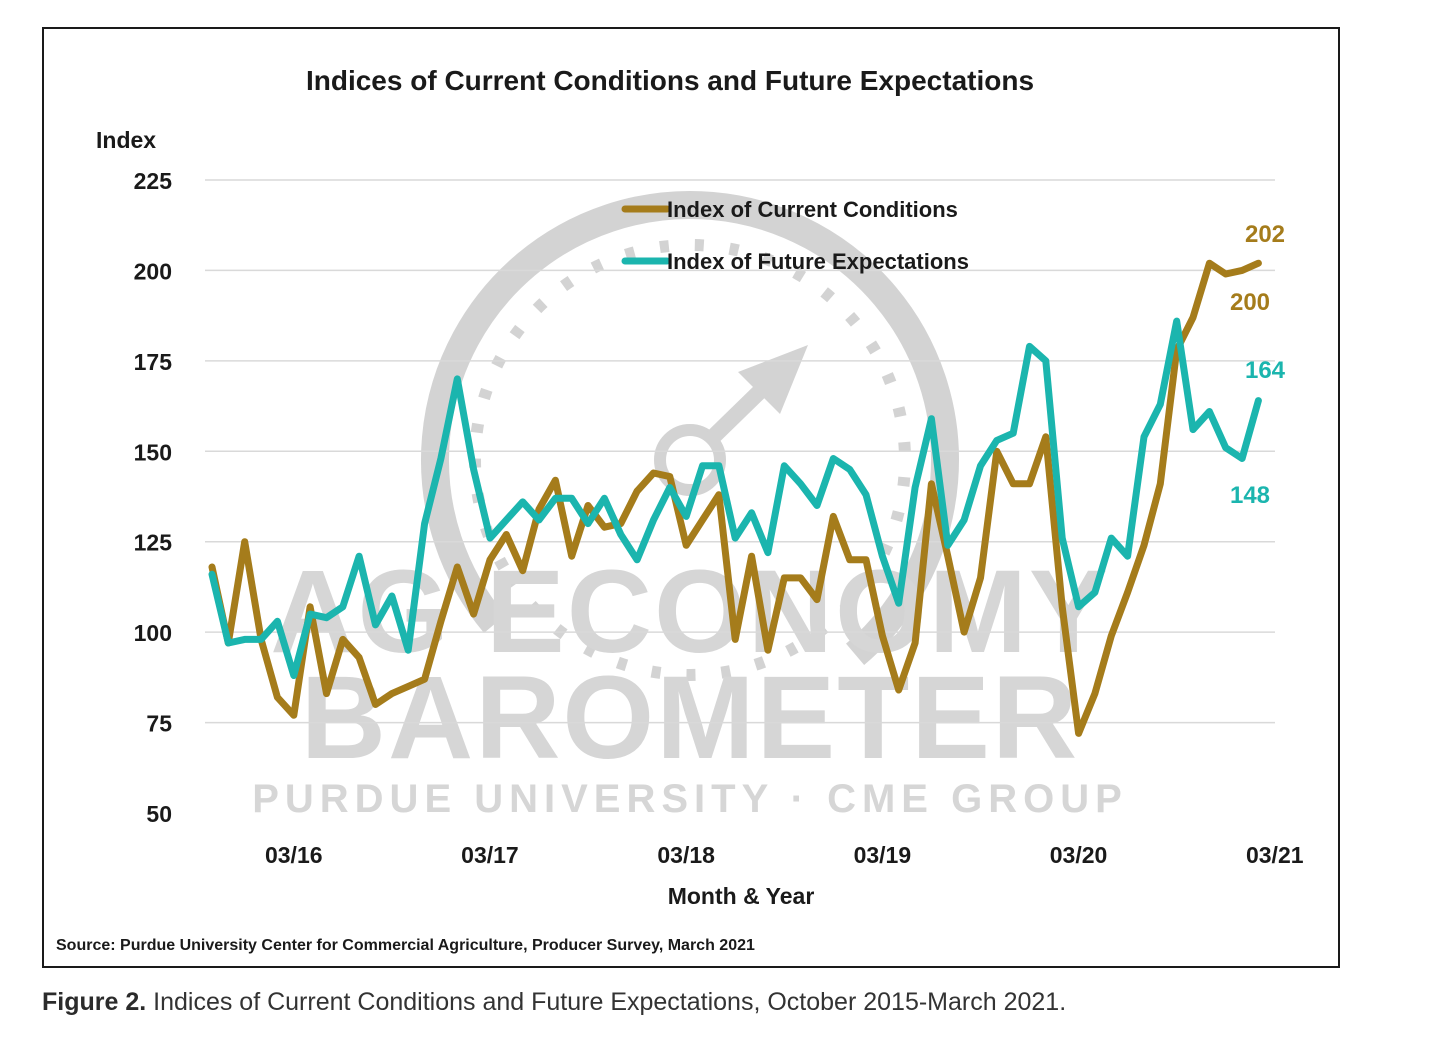  I want to click on annotation-label: 202, so click(1265, 234).